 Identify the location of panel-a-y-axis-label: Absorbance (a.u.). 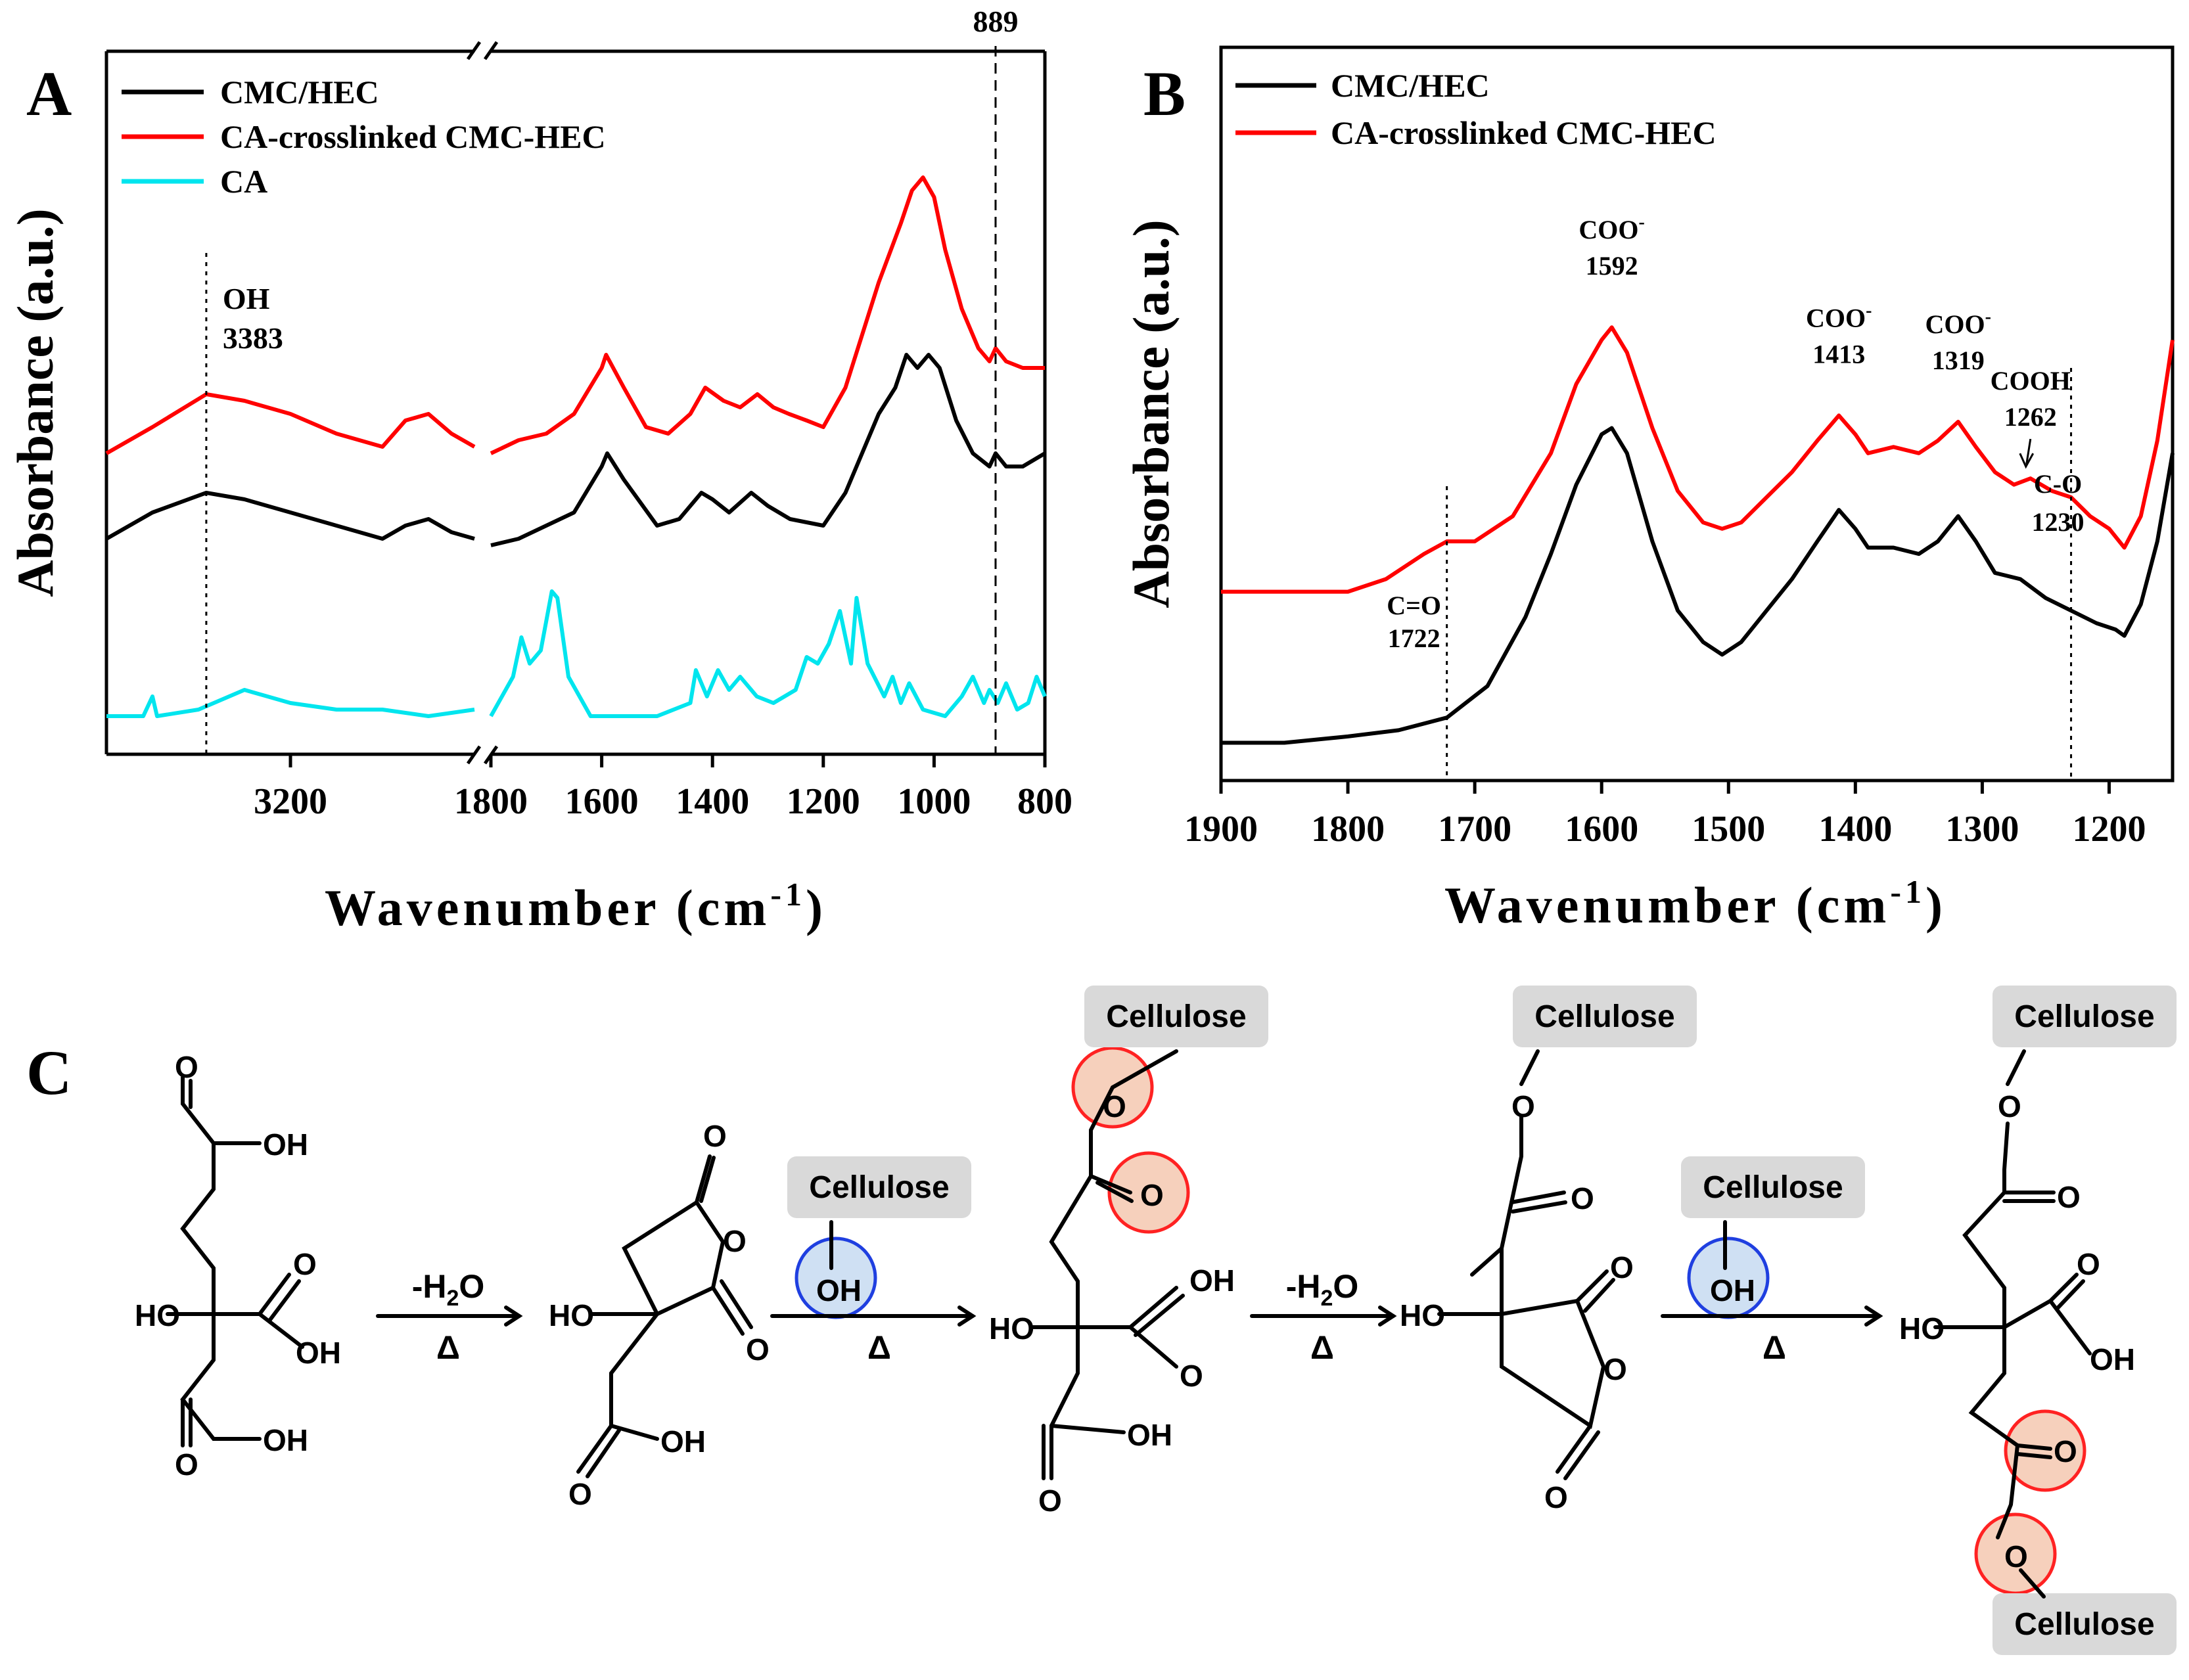
(36, 402).